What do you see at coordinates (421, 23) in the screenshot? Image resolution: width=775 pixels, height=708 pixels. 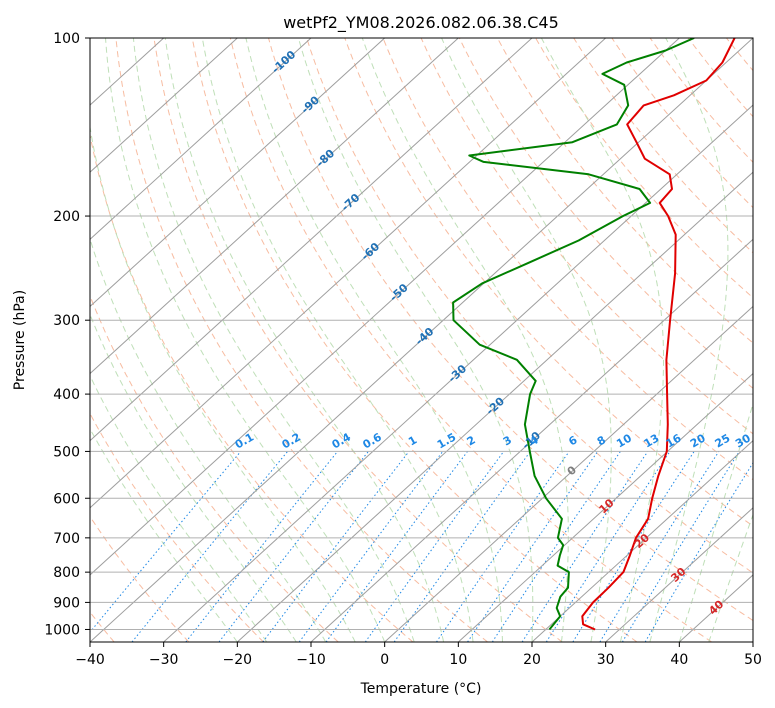 I see `chart-title: wetPf2_YM08.2026.082.06.38.C45` at bounding box center [421, 23].